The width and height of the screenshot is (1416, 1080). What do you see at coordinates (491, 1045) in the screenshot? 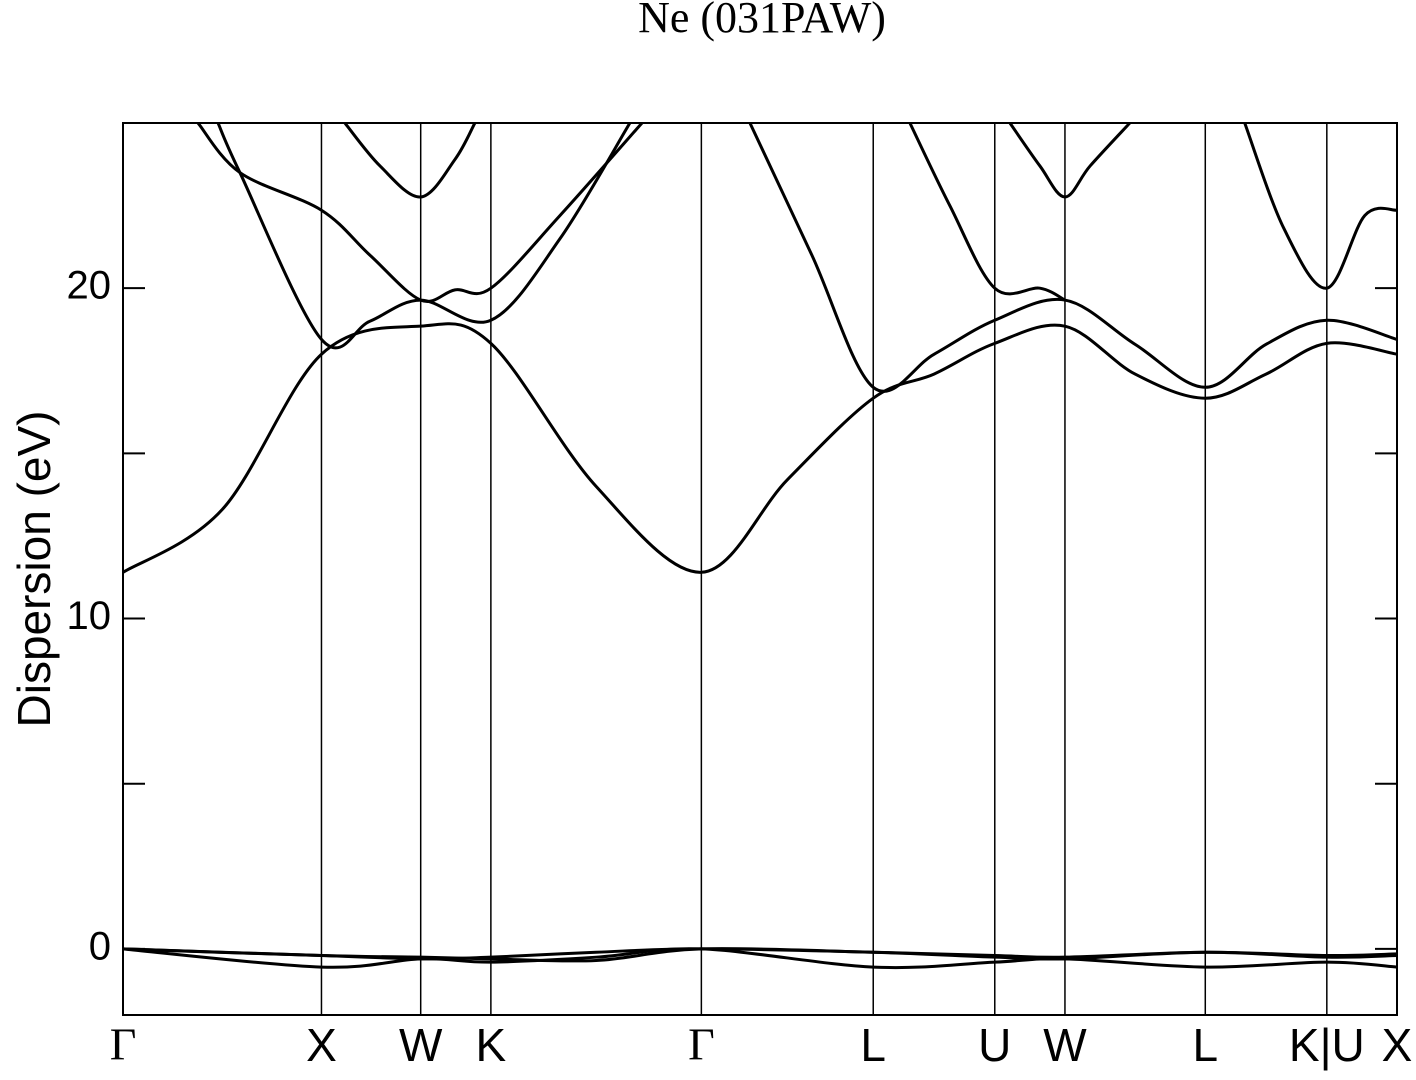
I see `x-tick-label: K` at bounding box center [491, 1045].